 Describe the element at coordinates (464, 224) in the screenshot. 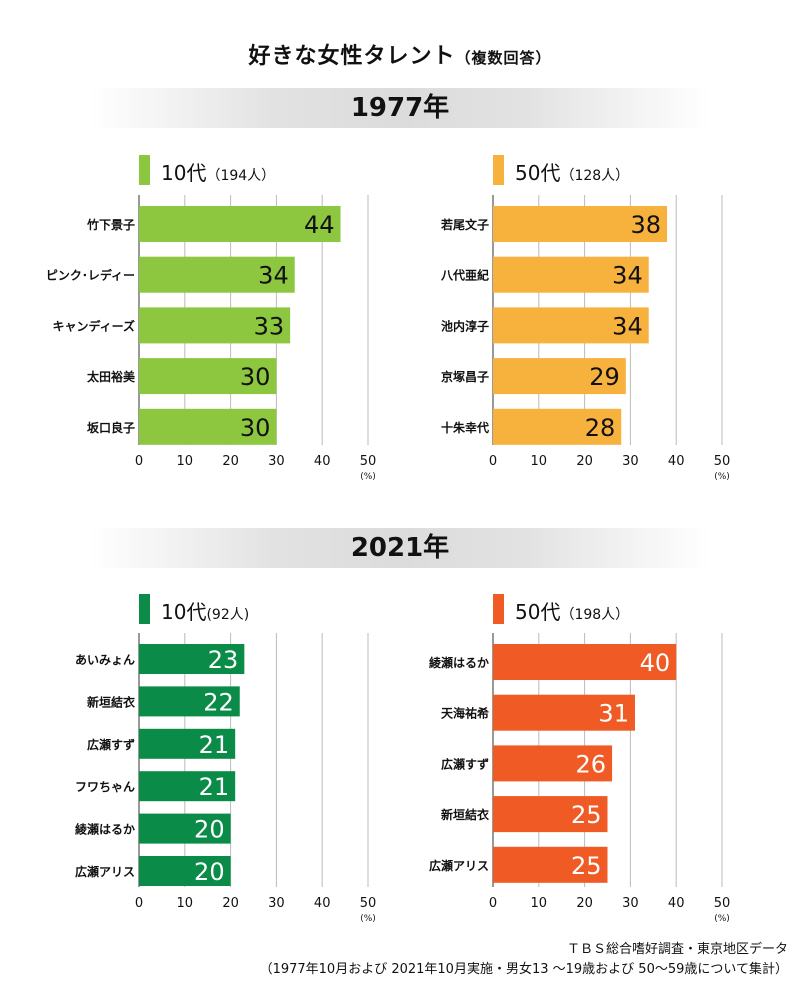

I see `category-label: 若尾文子` at that location.